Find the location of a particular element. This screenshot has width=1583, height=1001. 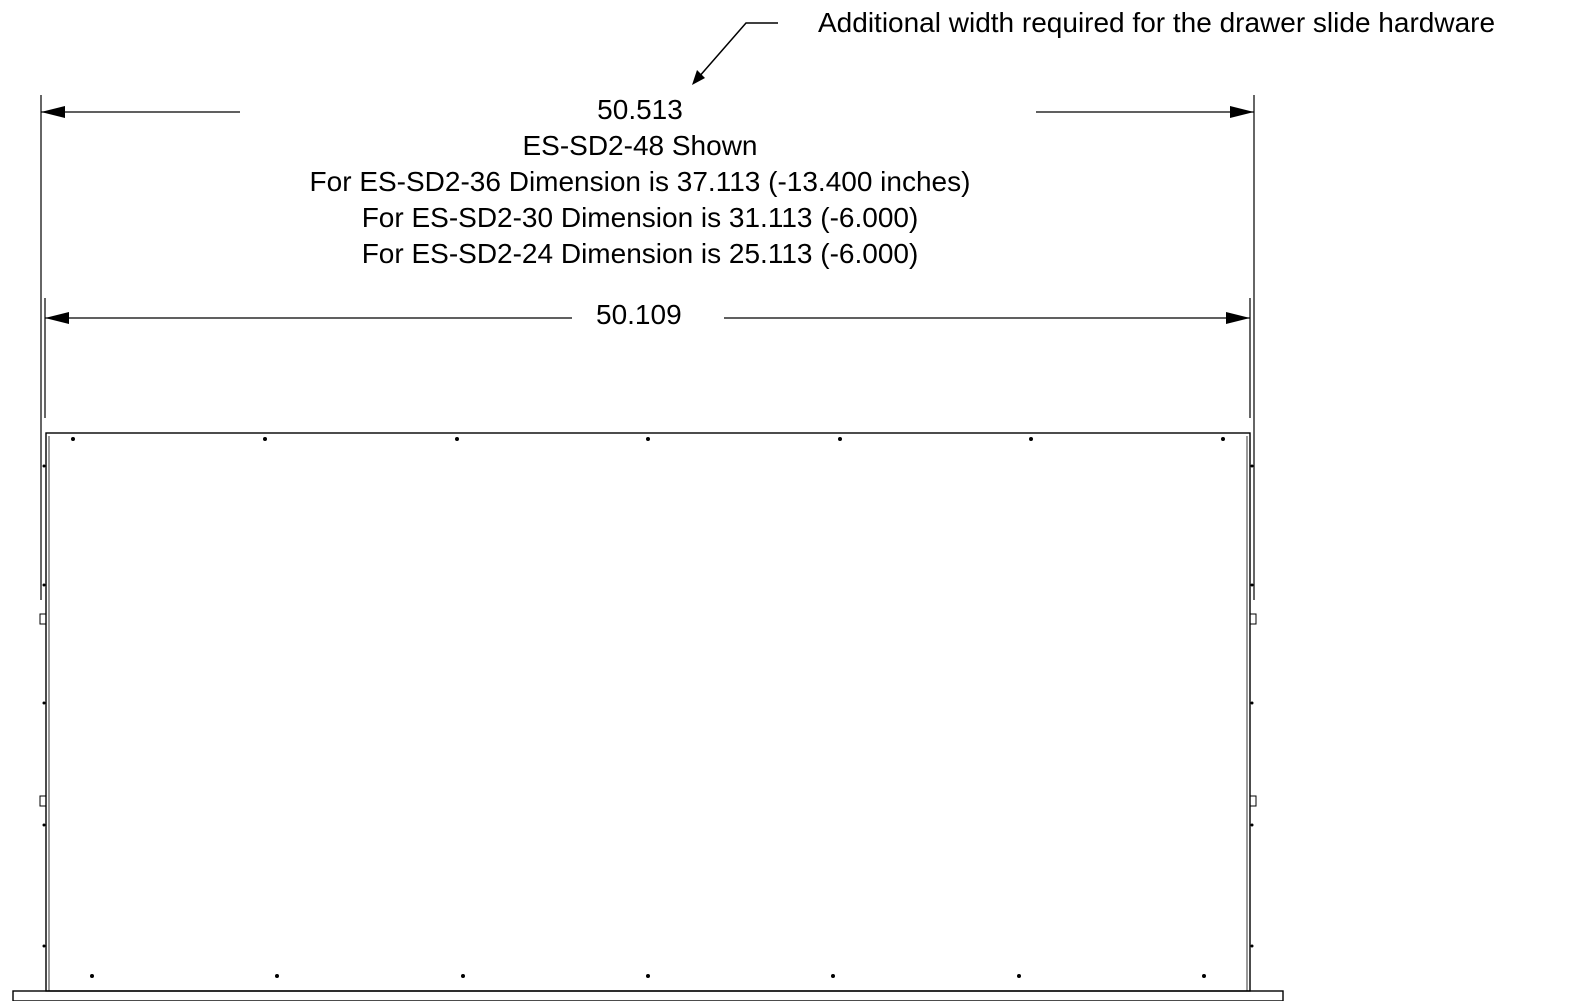

bracket-left-upper is located at coordinates (43, 619).